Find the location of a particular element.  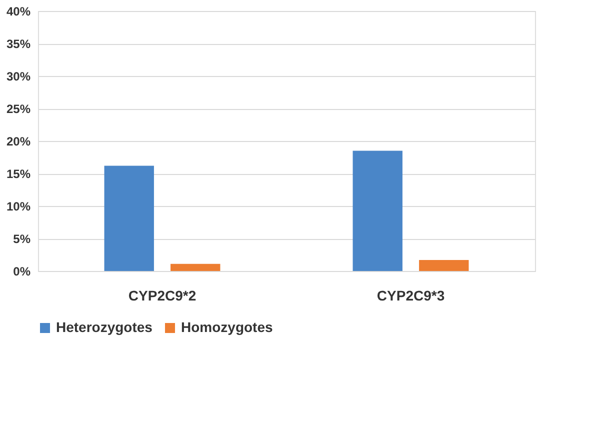

legend-label: Heterozygotes is located at coordinates (104, 327).